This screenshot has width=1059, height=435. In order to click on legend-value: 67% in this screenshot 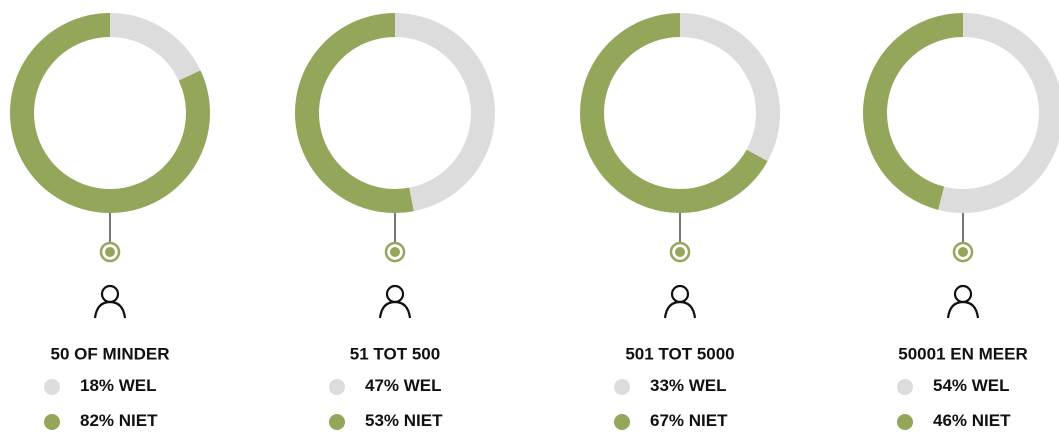, I will do `click(667, 420)`.